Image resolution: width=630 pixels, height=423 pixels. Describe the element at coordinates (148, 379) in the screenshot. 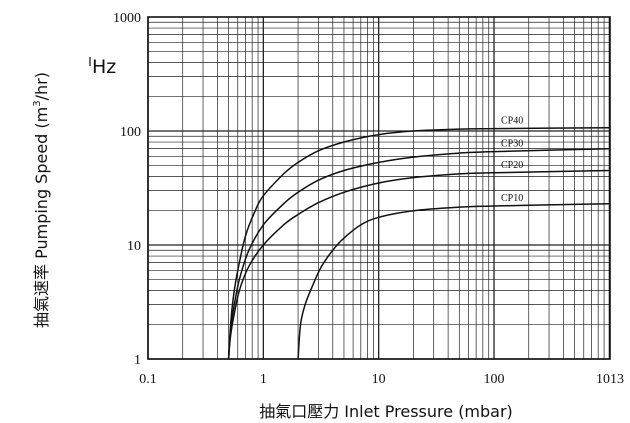

I see `x-tick-label: 0.1` at that location.